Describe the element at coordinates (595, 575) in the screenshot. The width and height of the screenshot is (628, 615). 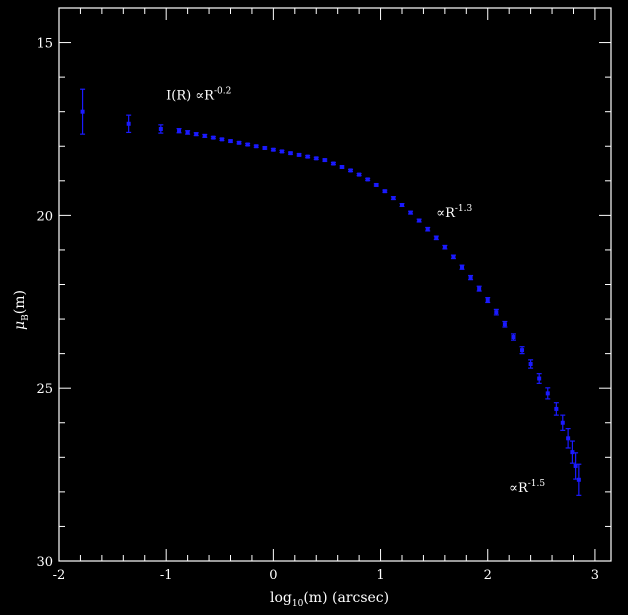
I see `x-tick-label: 3` at that location.